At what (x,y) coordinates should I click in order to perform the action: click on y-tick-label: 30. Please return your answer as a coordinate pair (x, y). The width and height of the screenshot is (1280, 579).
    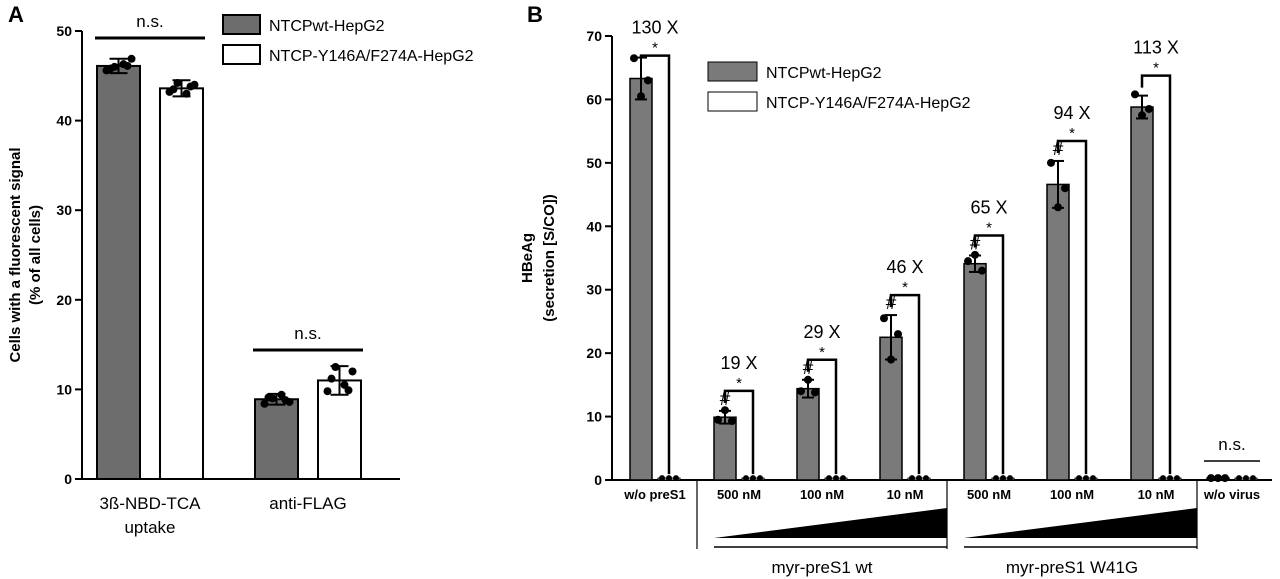
    Looking at the image, I should click on (594, 290).